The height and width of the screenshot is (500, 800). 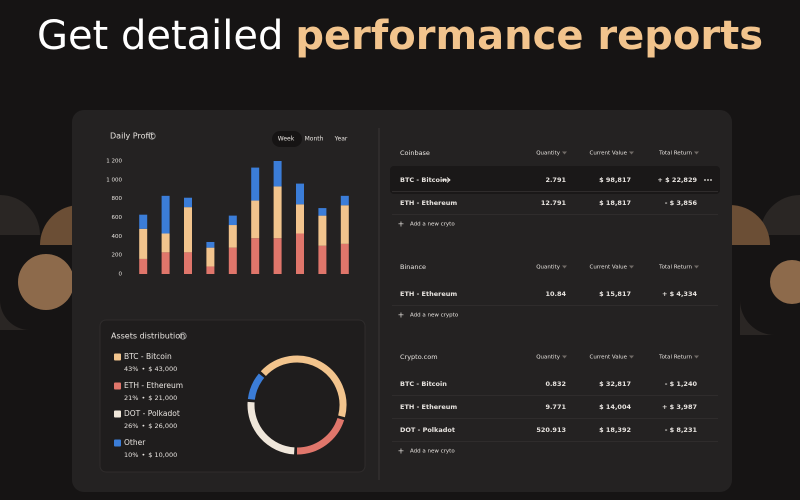 What do you see at coordinates (232, 396) in the screenshot?
I see `assets-card` at bounding box center [232, 396].